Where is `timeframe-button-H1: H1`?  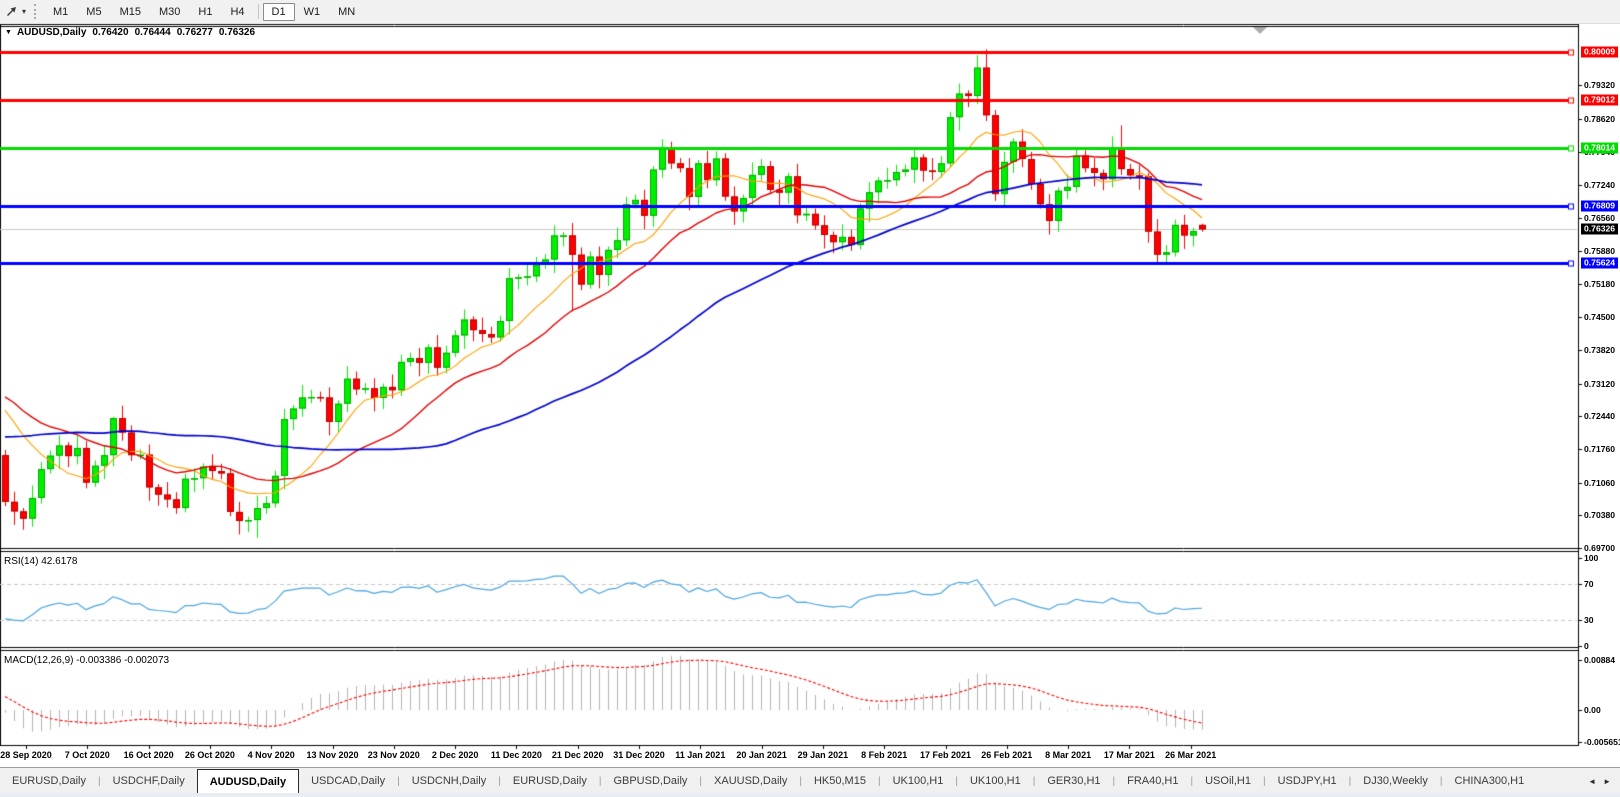 timeframe-button-H1: H1 is located at coordinates (205, 11).